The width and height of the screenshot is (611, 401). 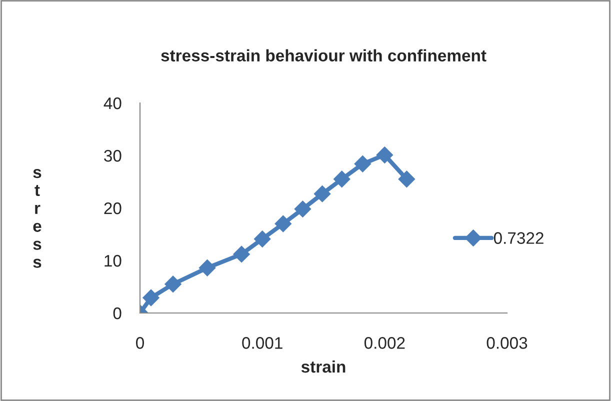 I want to click on y-tick-label: 20, so click(x=113, y=208).